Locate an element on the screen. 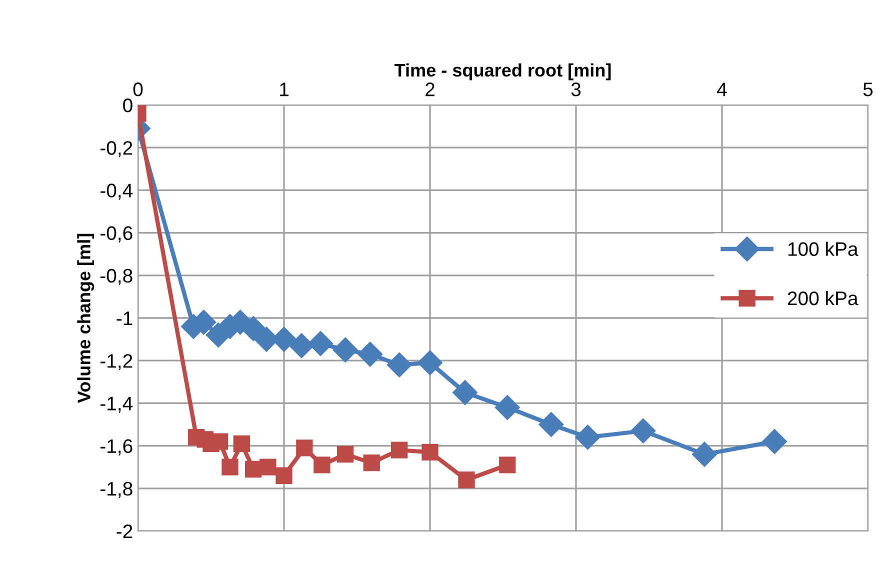  legend-label: 200 kPa is located at coordinates (823, 298).